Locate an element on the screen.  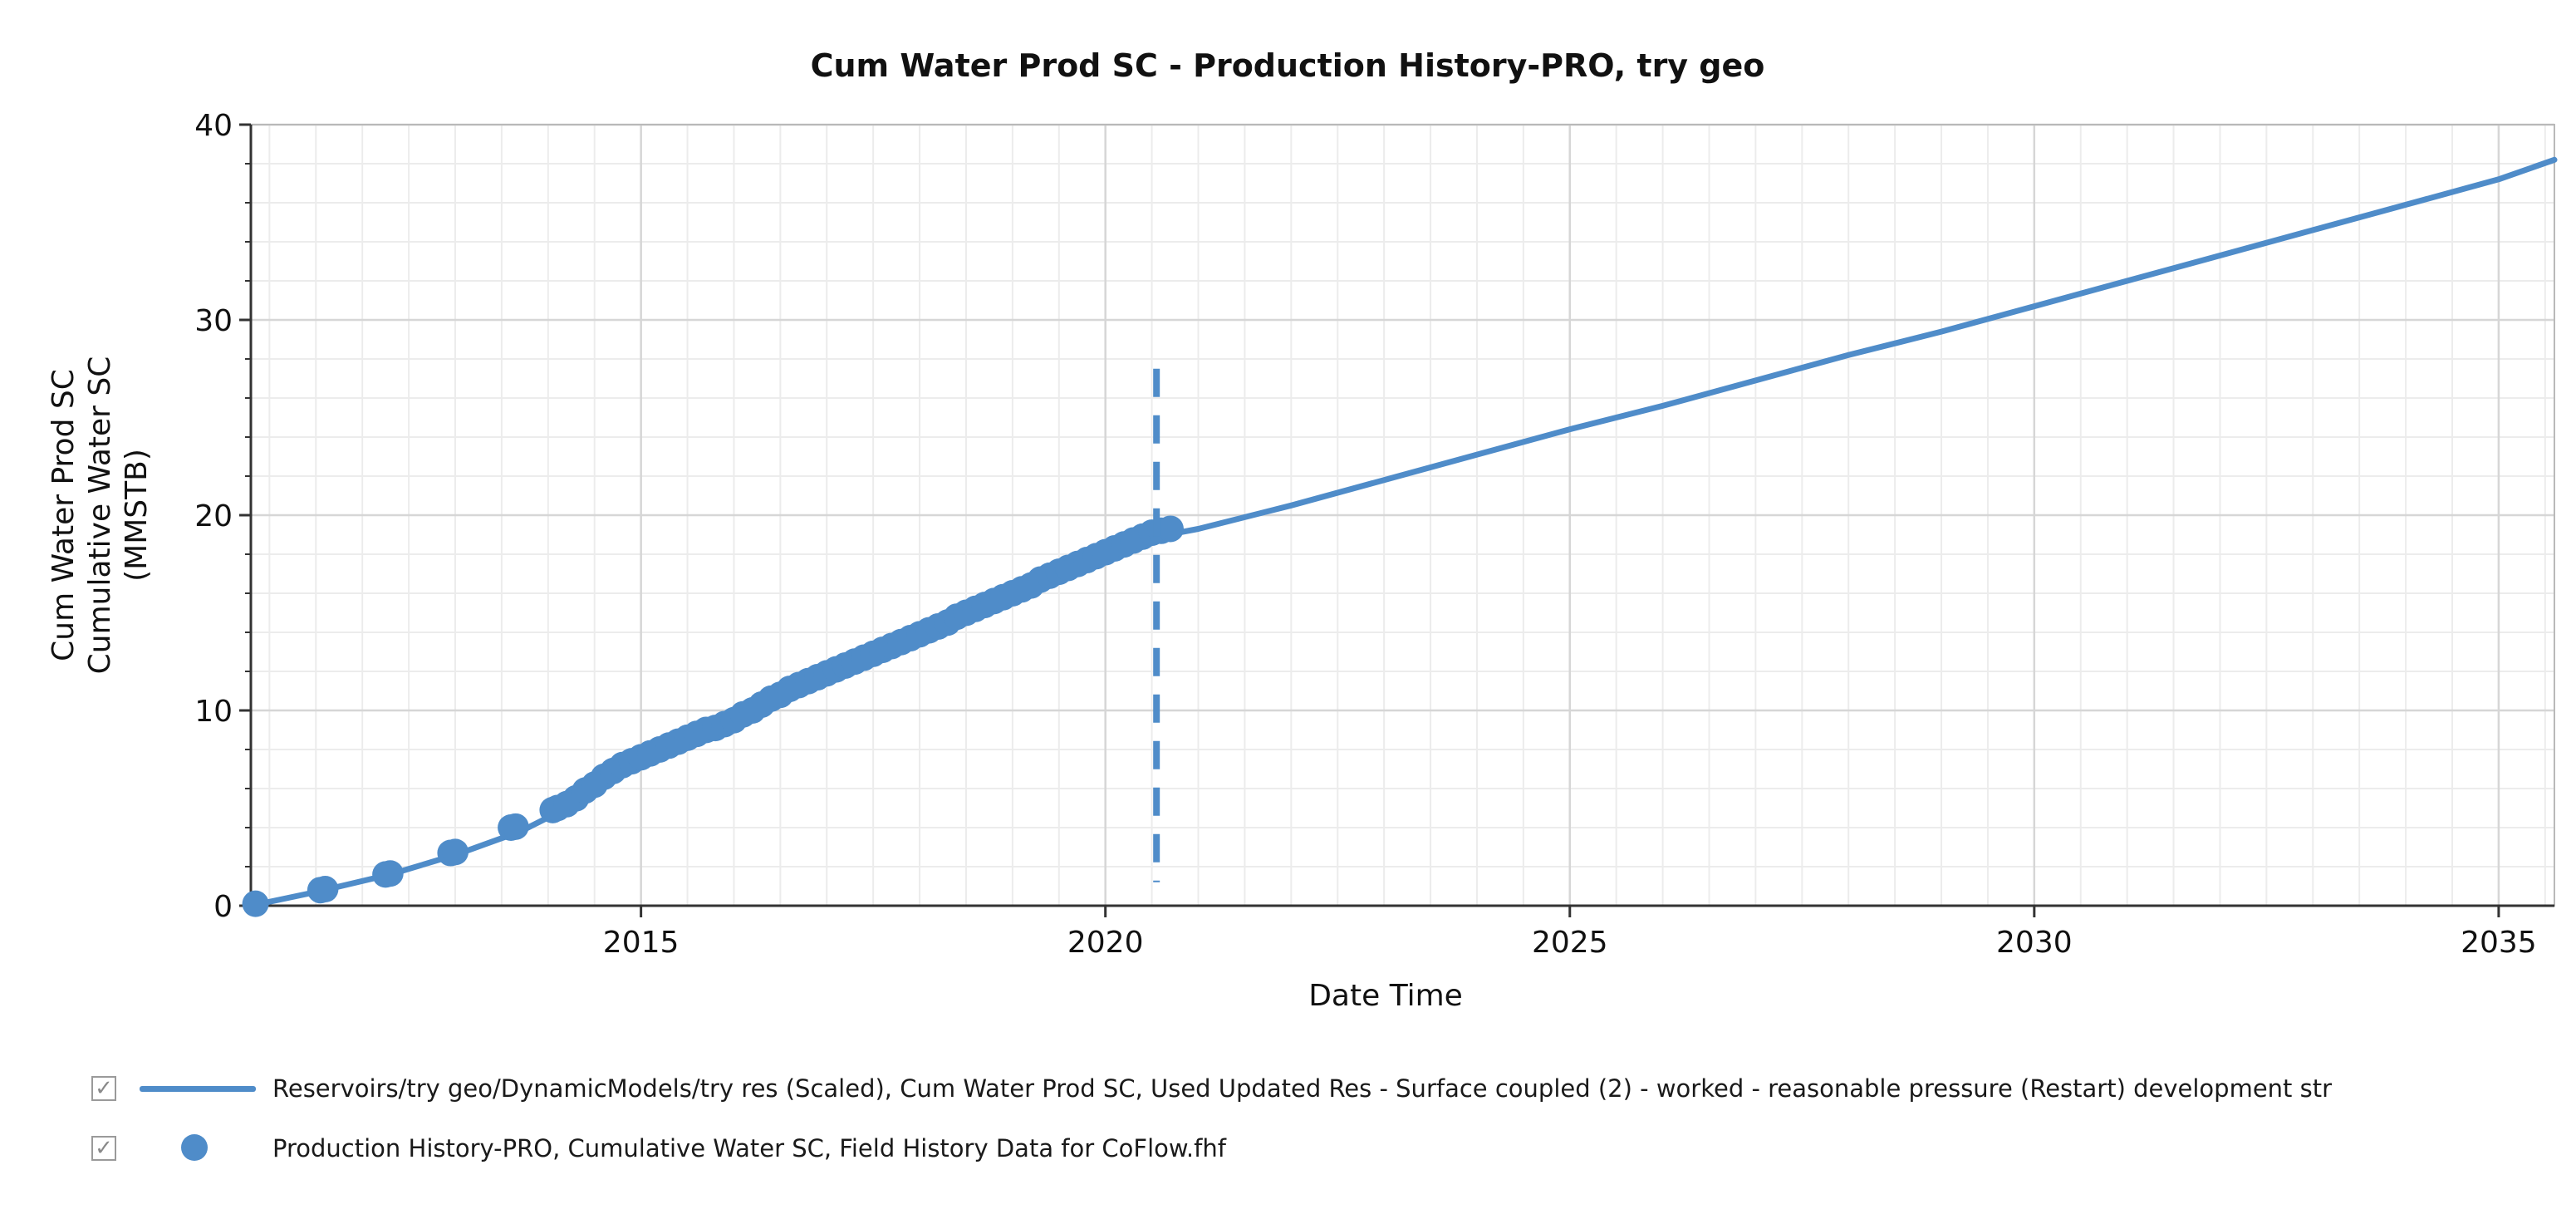
x-tick-label: 2035 is located at coordinates (2499, 943).